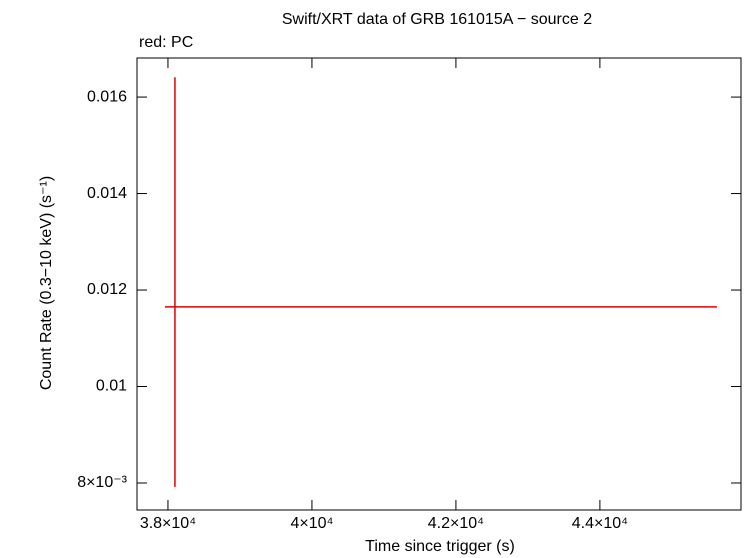 This screenshot has height=558, width=746. What do you see at coordinates (311, 523) in the screenshot?
I see `x-tick-label: 4×10⁴` at bounding box center [311, 523].